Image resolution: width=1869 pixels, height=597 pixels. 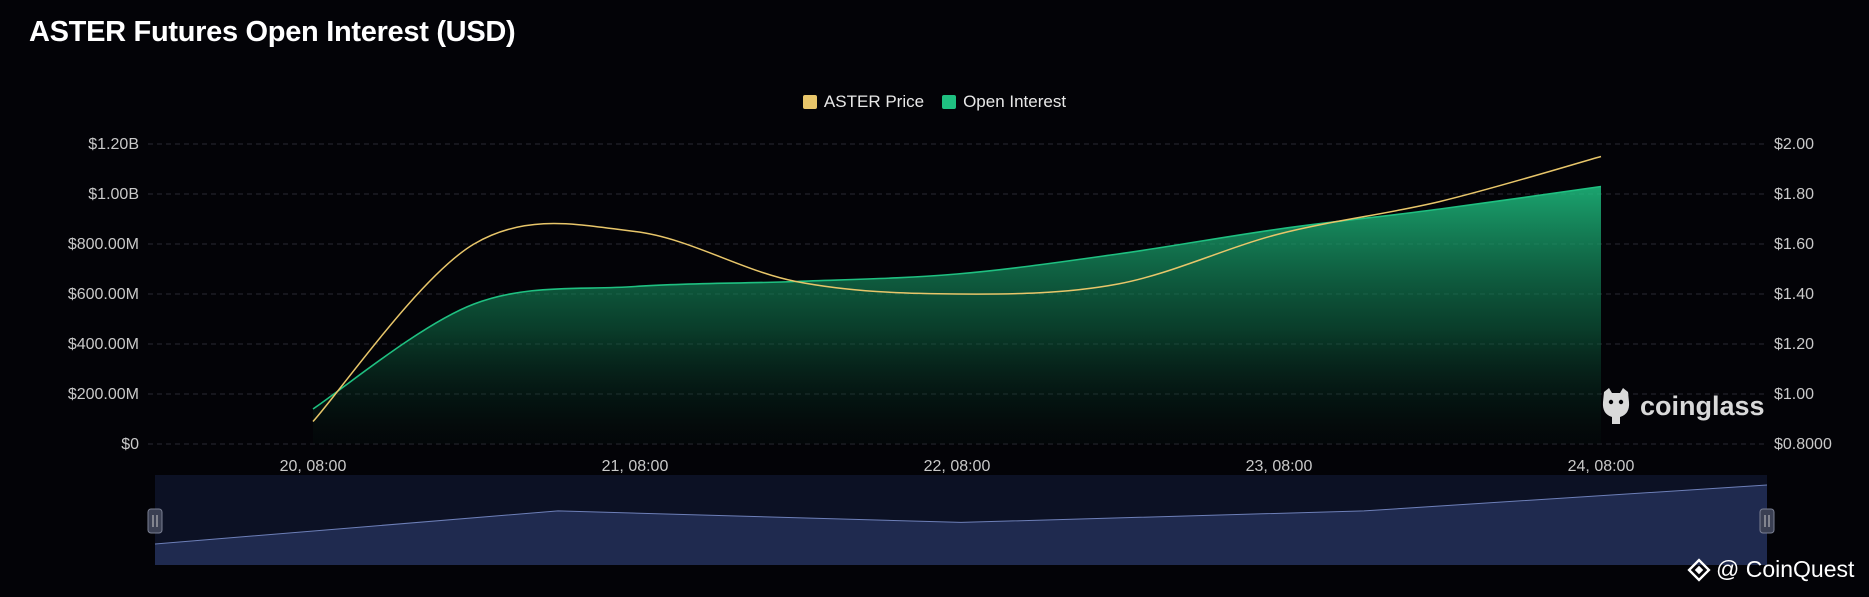 I want to click on right-axis-tick-label: $1.20, so click(x=1794, y=344).